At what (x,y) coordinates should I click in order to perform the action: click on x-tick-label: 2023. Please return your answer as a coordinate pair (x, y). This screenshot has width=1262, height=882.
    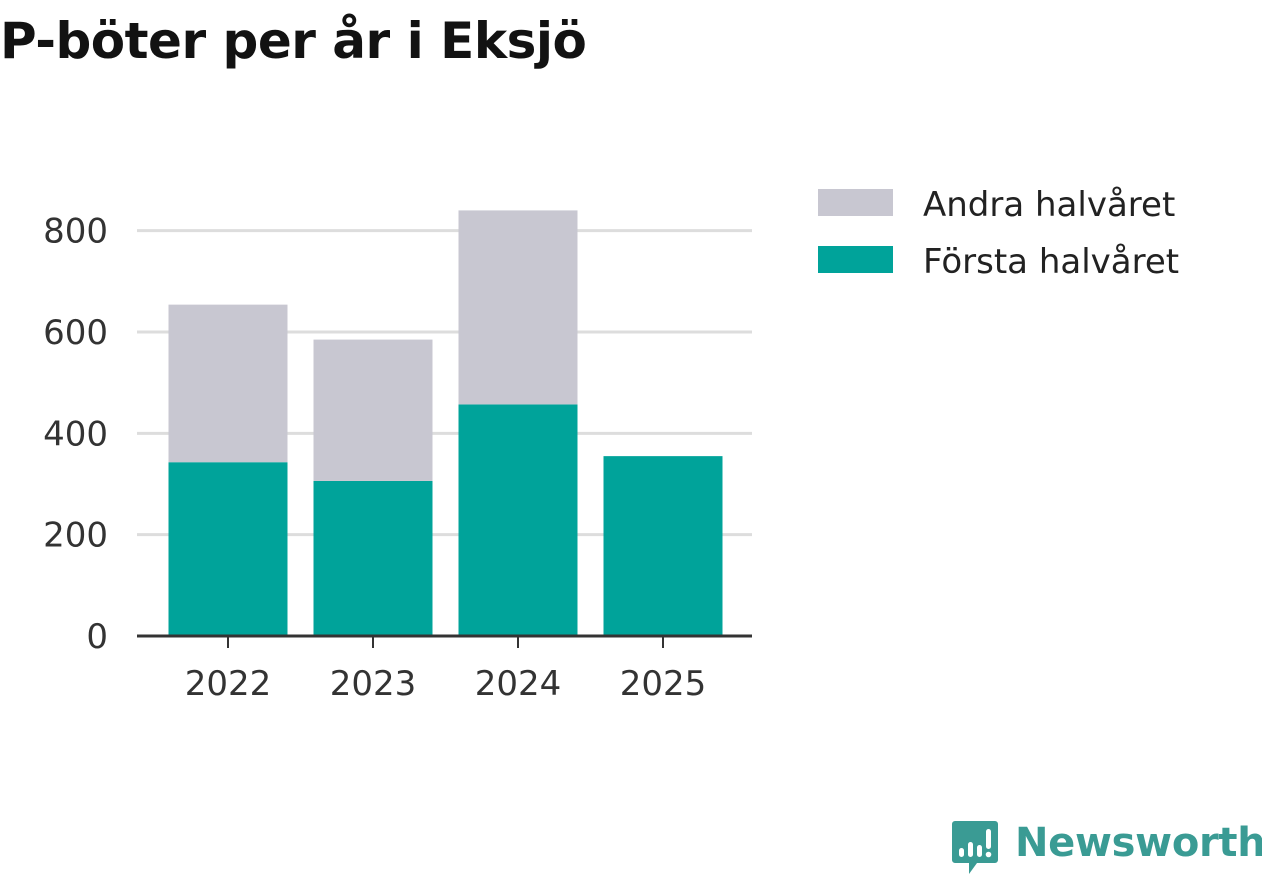
    Looking at the image, I should click on (373, 684).